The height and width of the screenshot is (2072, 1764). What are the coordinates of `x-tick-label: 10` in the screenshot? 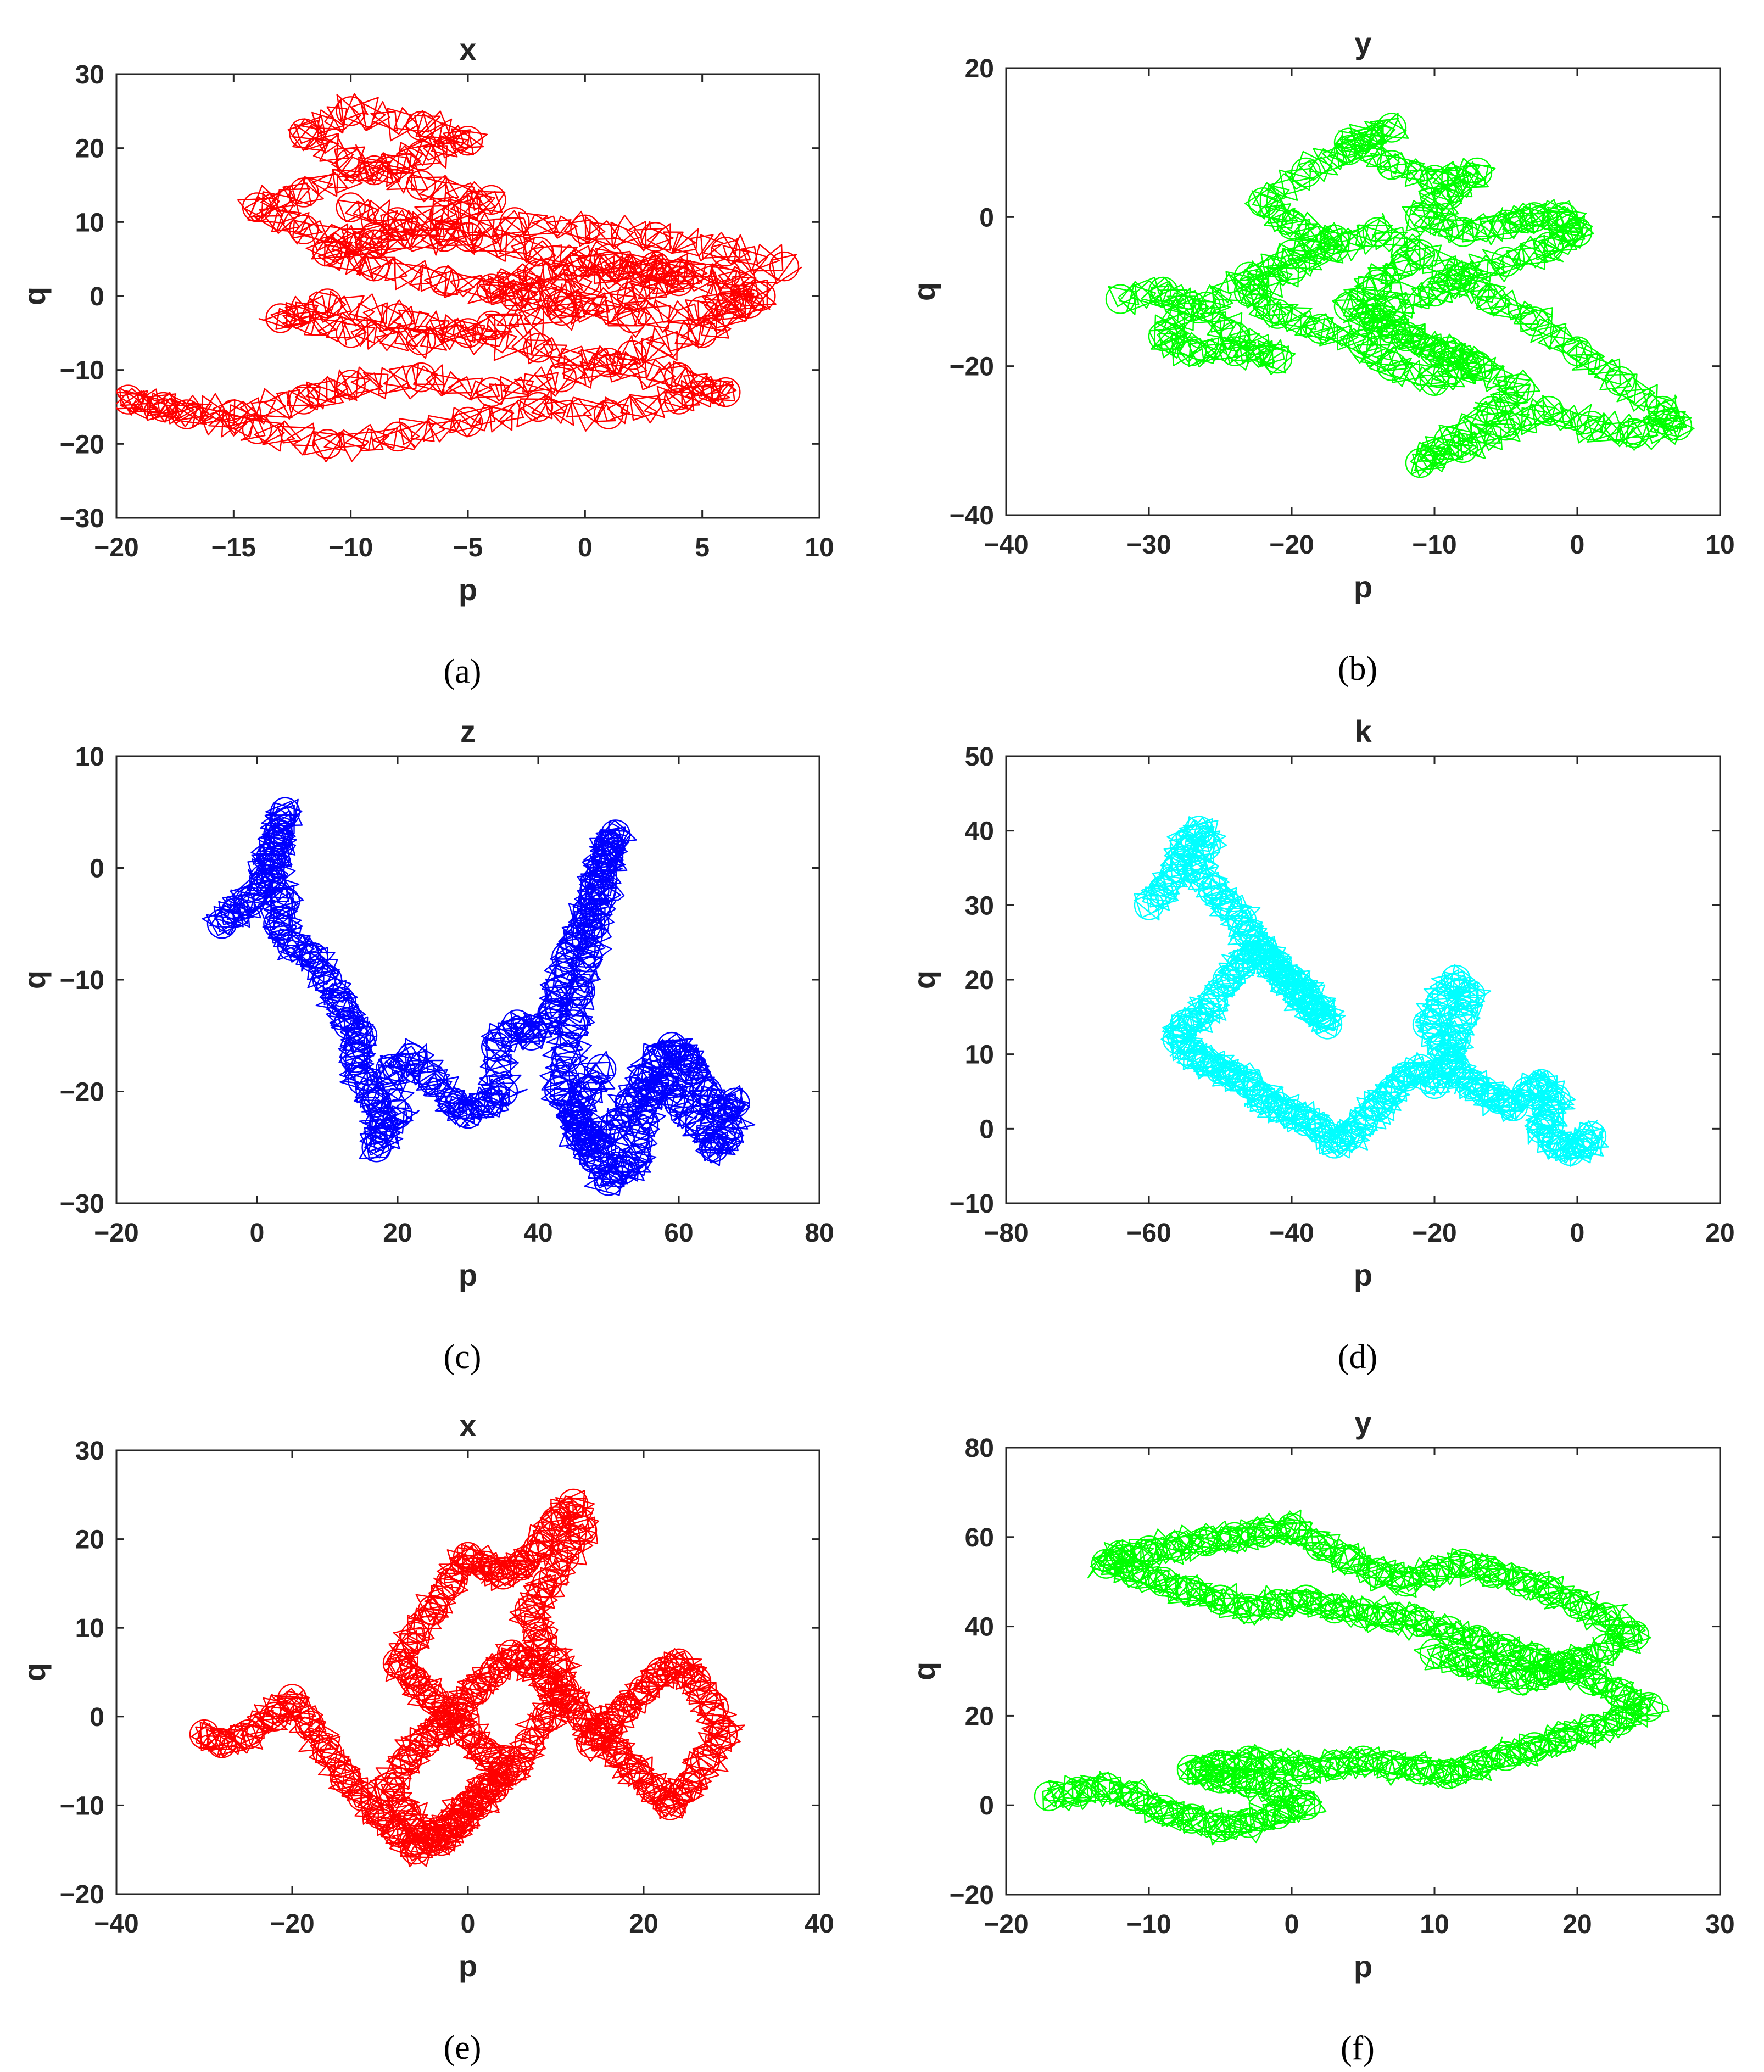 It's located at (1719, 545).